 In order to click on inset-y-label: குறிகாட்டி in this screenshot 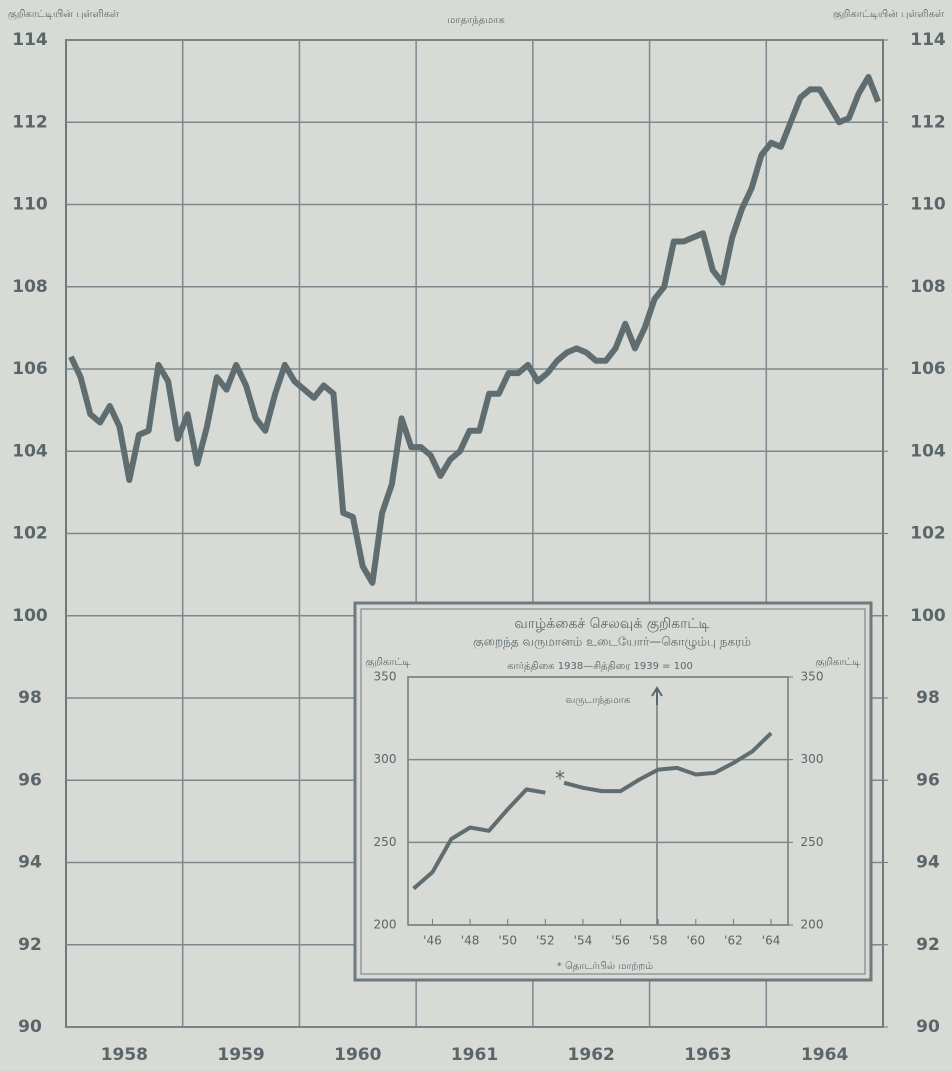, I will do `click(388, 663)`.